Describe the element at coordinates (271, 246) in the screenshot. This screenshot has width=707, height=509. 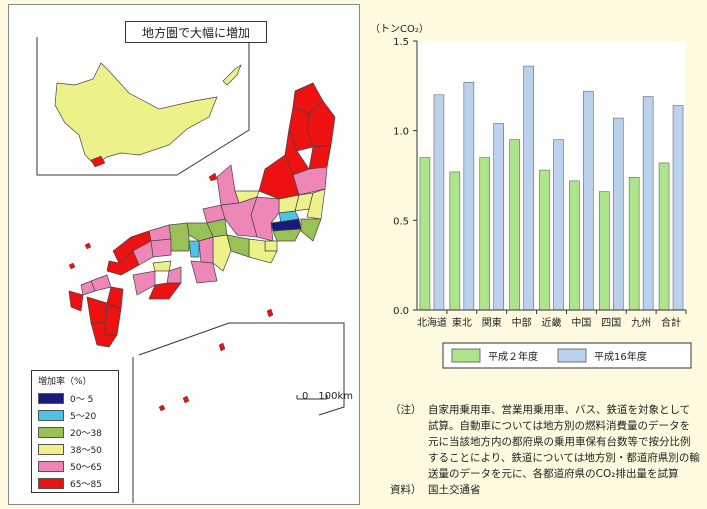
I see `region-yamanashi` at that location.